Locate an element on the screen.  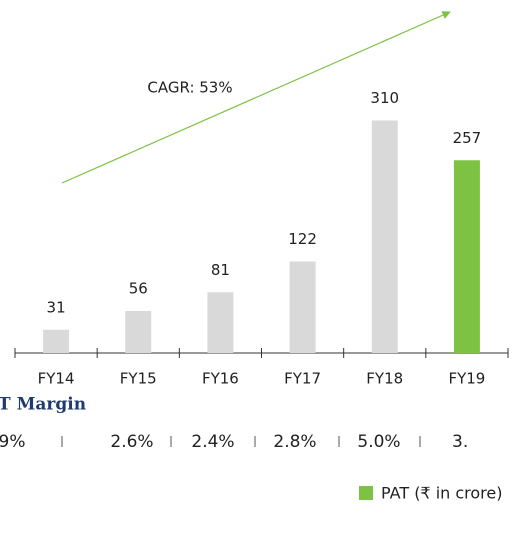
margin-value: 9% is located at coordinates (12, 442).